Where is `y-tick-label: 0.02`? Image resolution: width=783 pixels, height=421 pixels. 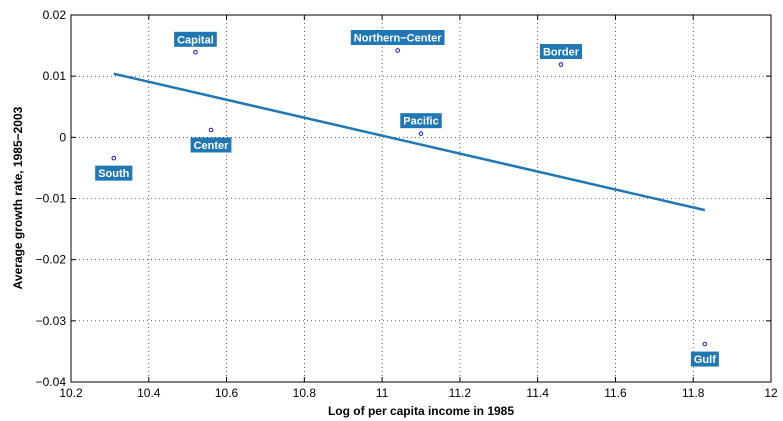
y-tick-label: 0.02 is located at coordinates (55, 15).